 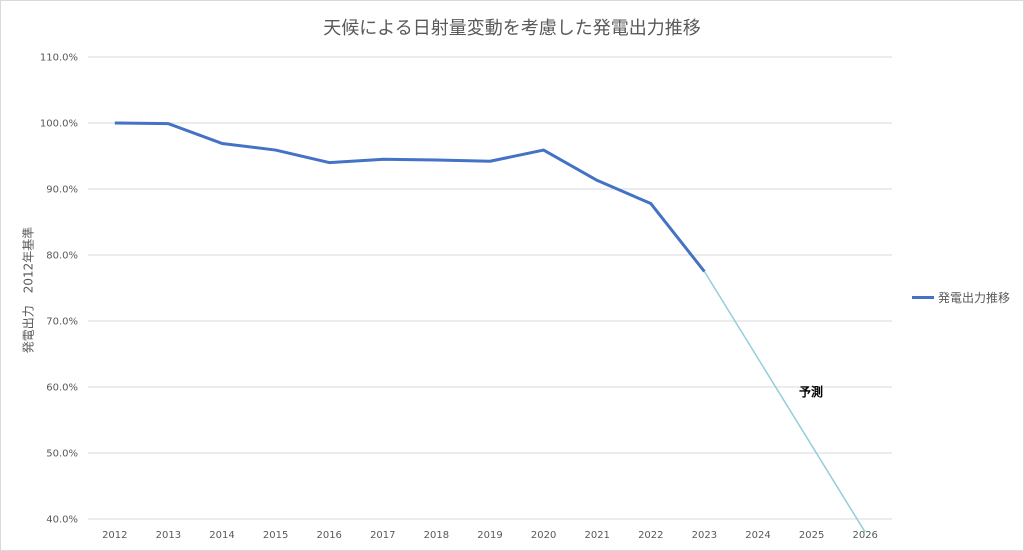 I want to click on x-tick-label: 2025, so click(x=811, y=535).